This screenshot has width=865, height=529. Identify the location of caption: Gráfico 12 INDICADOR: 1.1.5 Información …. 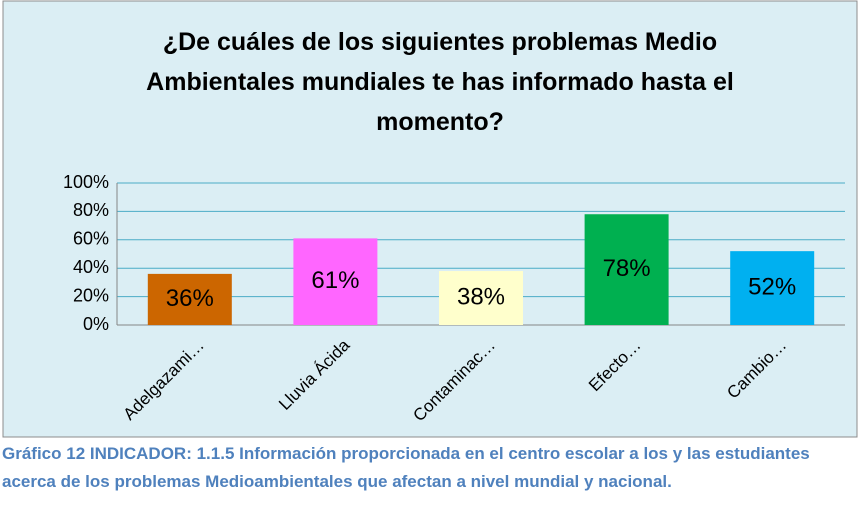
(427, 468).